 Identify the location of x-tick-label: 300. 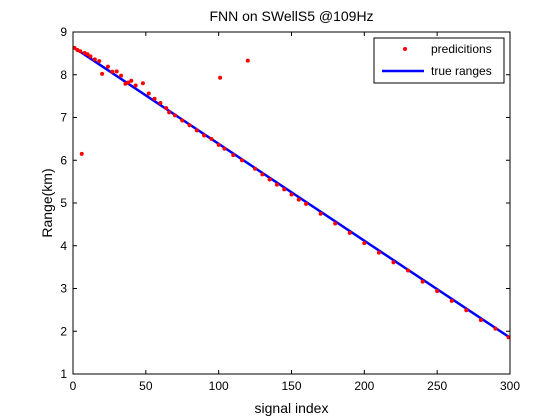
(510, 386).